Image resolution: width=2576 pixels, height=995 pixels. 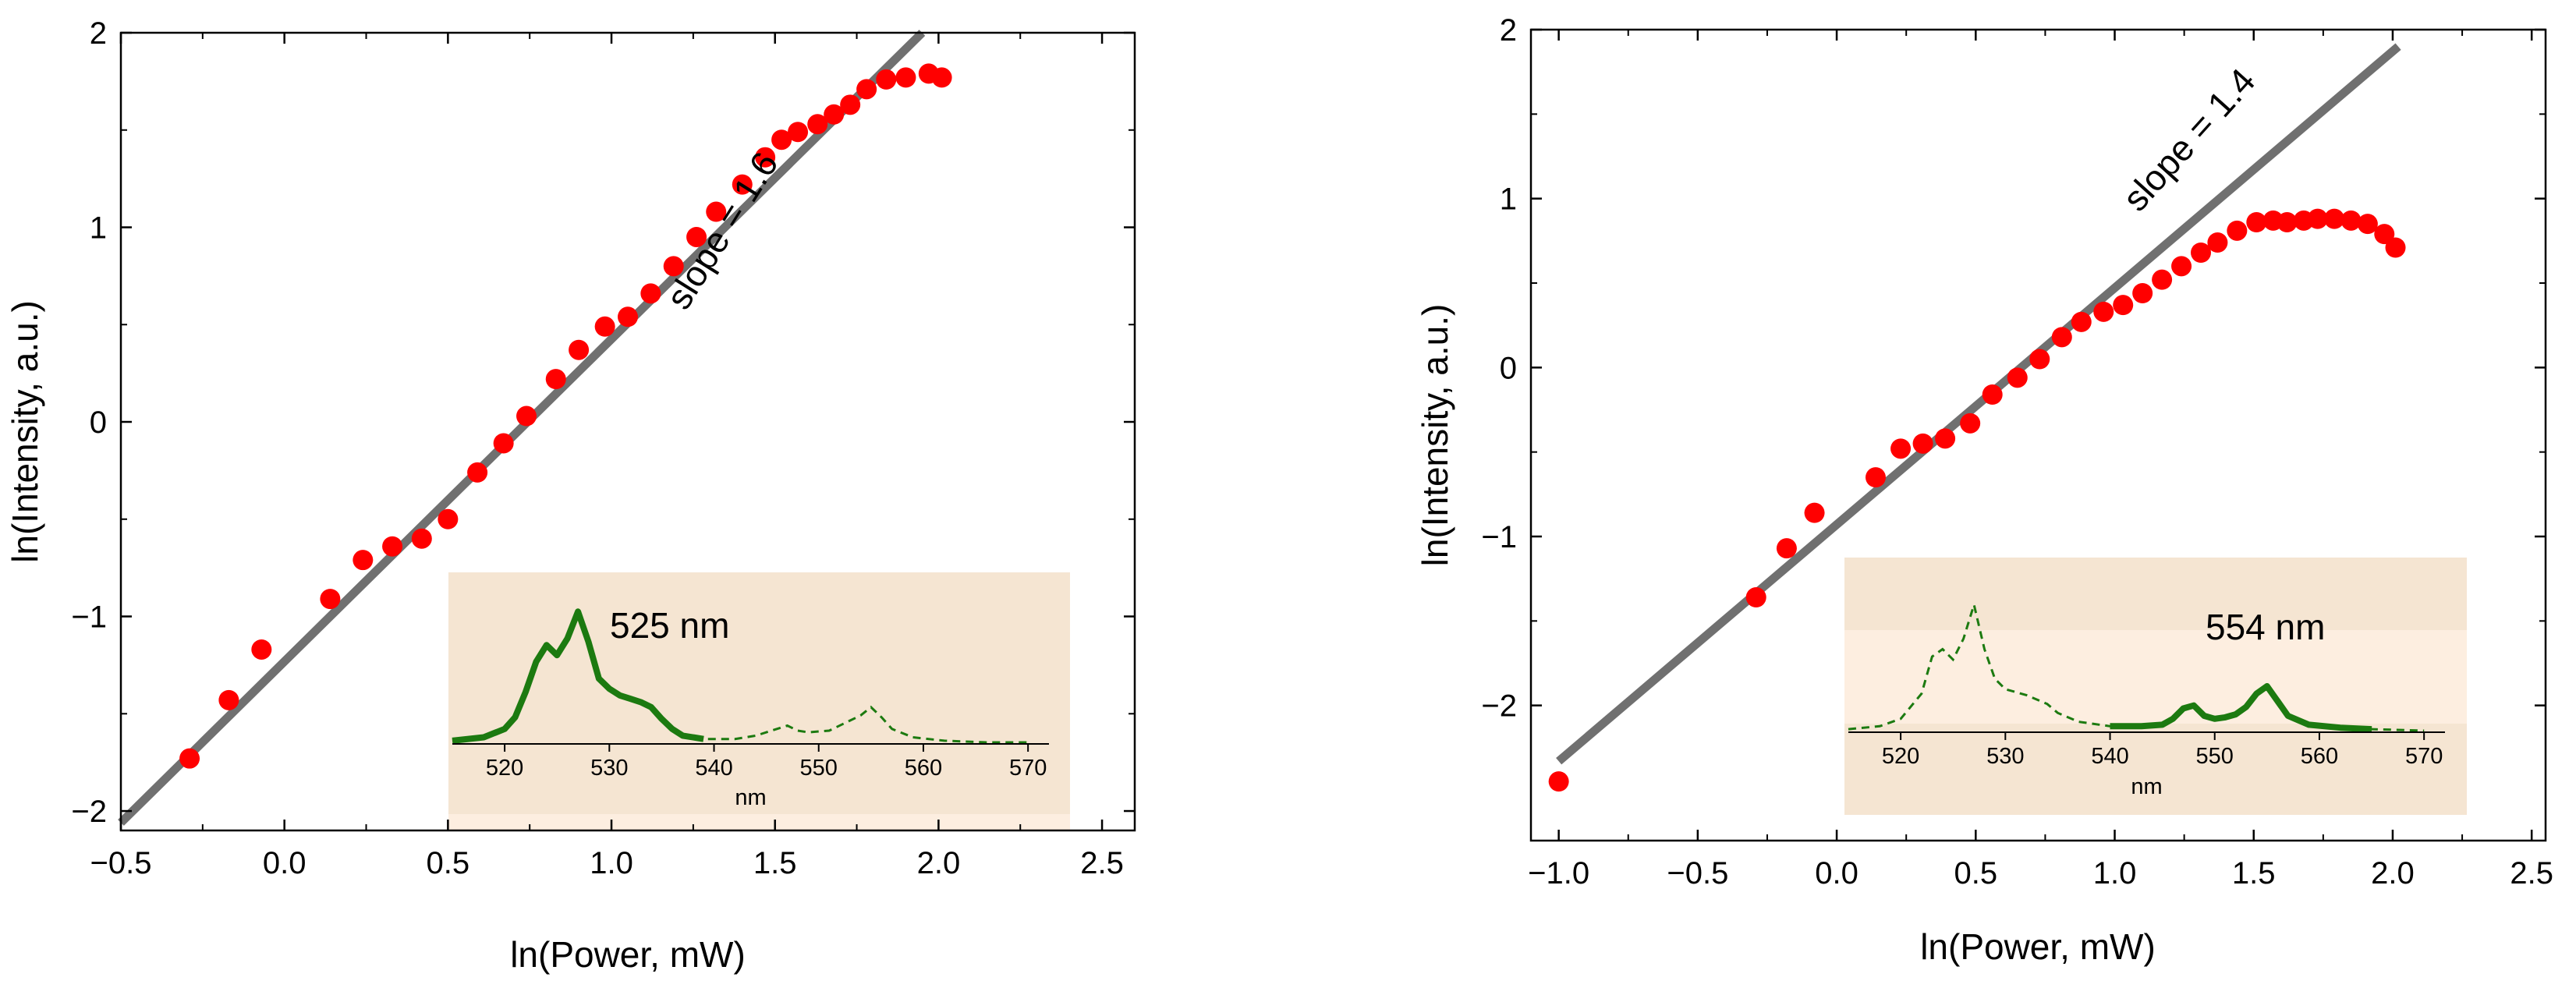 What do you see at coordinates (628, 954) in the screenshot?
I see `left-x-axis-title: ln(Power, mW)` at bounding box center [628, 954].